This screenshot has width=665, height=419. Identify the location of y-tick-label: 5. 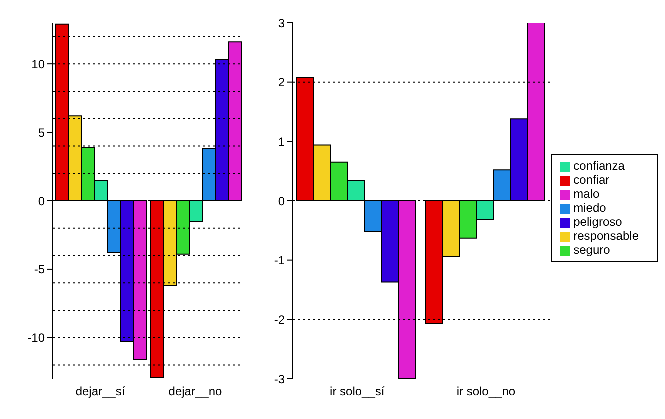
(42, 133).